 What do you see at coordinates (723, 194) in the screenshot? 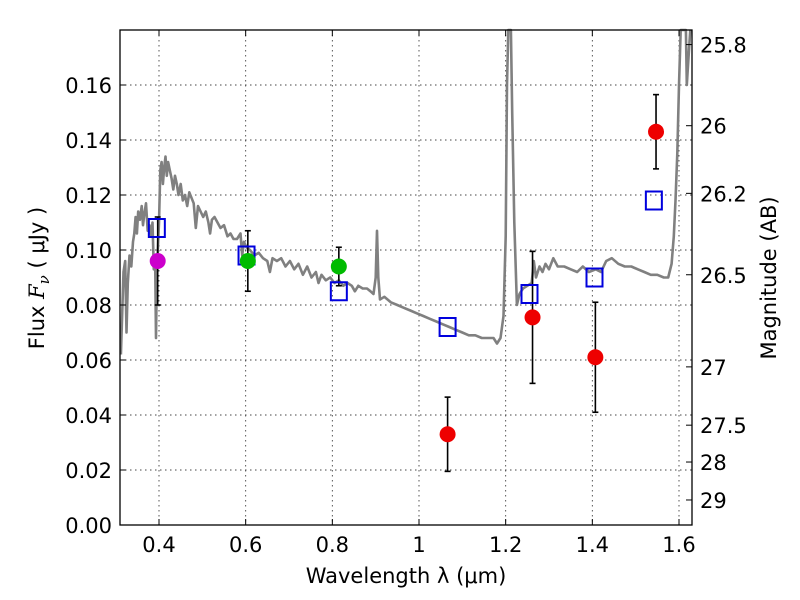
I see `y2-tick-label: 26.2` at bounding box center [723, 194].